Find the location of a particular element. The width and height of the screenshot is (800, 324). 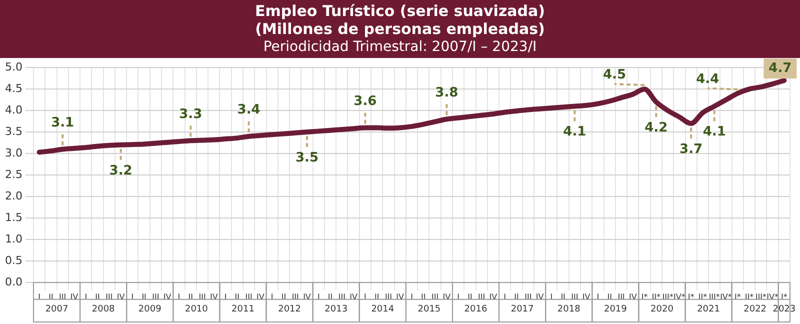

text: 2016 is located at coordinates (476, 309).